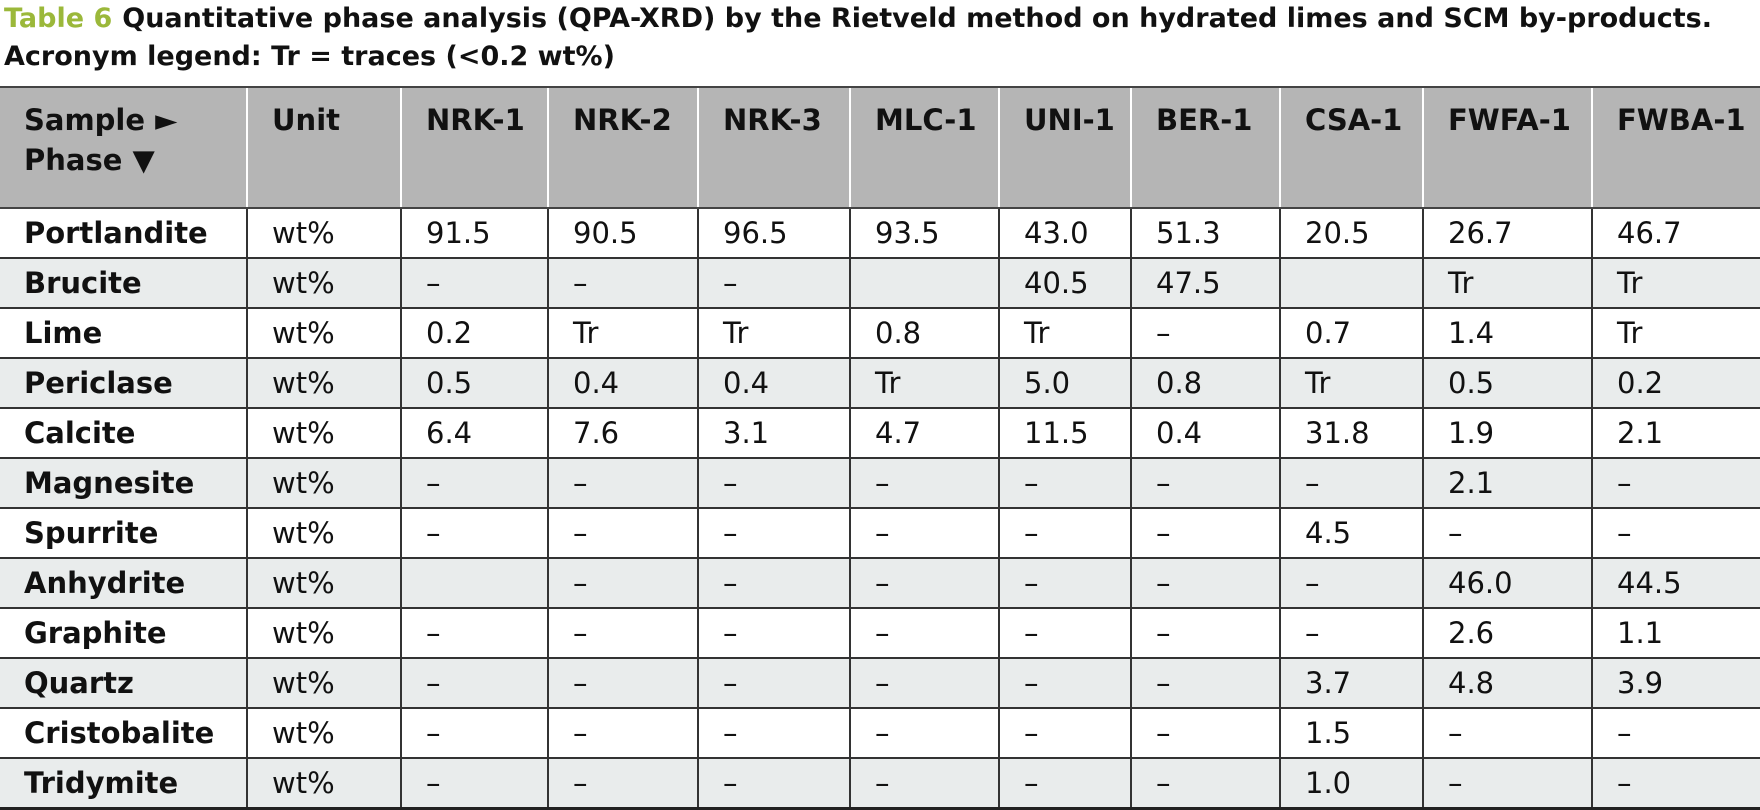 Image resolution: width=1760 pixels, height=810 pixels. I want to click on table-row: Tridymite wt% – – – – – –1.0– –, so click(880, 784).